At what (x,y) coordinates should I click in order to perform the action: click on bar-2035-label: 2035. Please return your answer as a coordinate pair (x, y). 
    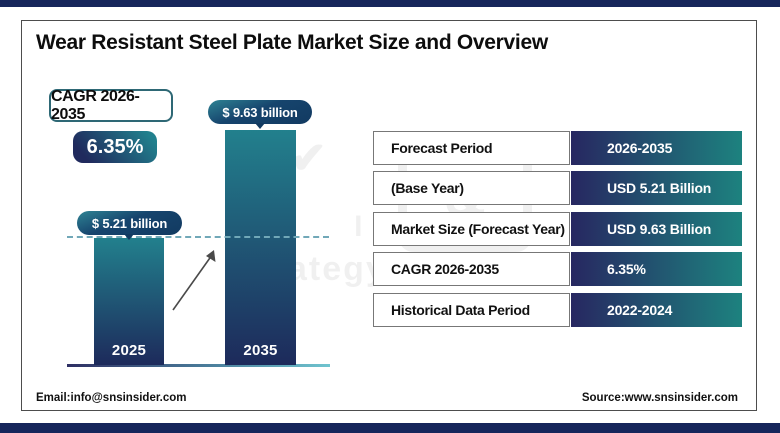
    Looking at the image, I should click on (260, 350).